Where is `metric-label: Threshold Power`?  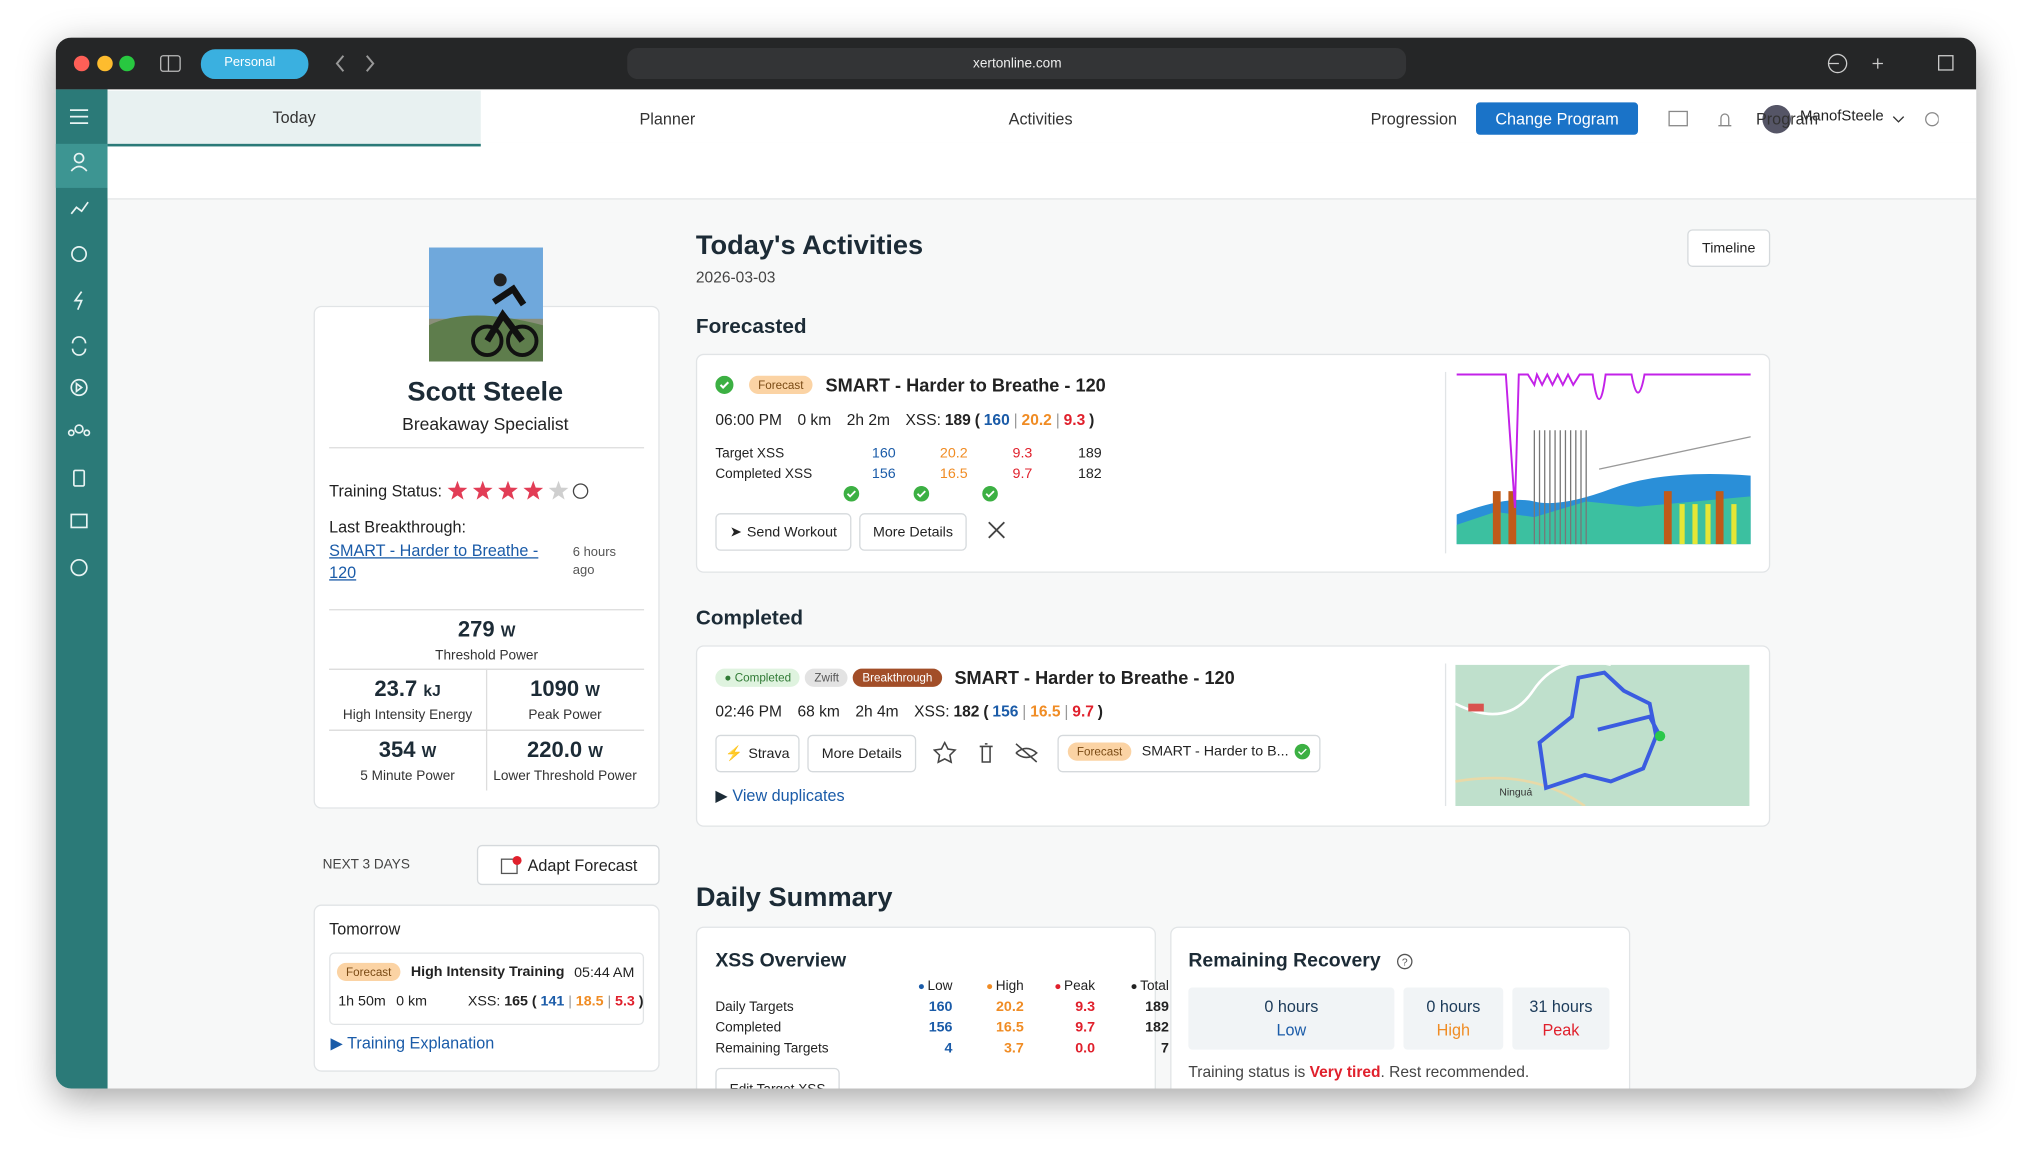
metric-label: Threshold Power is located at coordinates (487, 655).